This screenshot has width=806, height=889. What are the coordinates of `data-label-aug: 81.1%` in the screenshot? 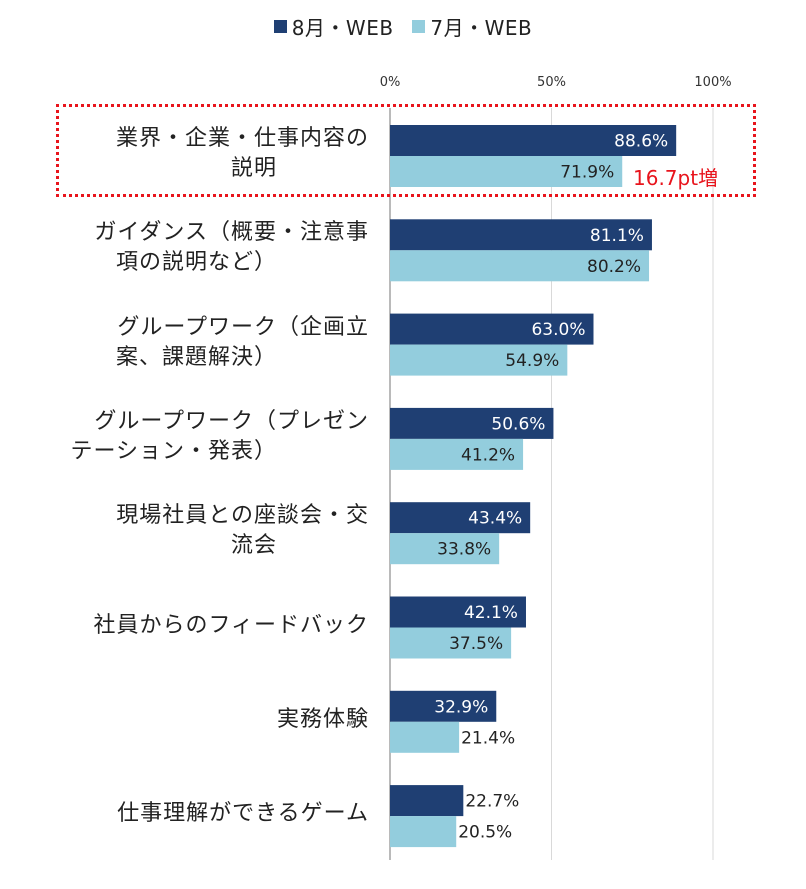 It's located at (617, 236).